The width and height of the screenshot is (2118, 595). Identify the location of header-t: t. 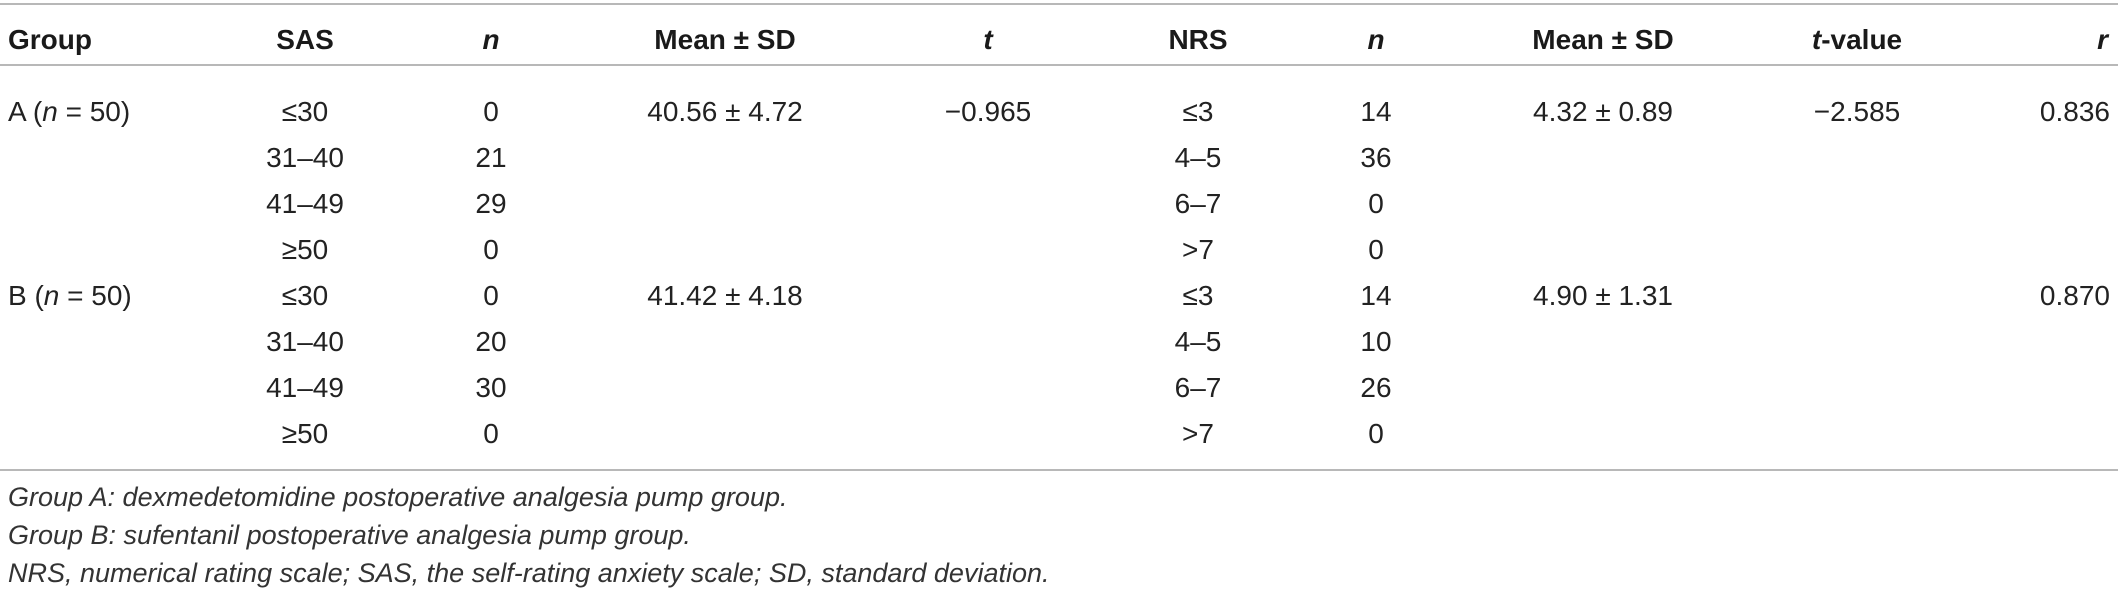
(988, 39).